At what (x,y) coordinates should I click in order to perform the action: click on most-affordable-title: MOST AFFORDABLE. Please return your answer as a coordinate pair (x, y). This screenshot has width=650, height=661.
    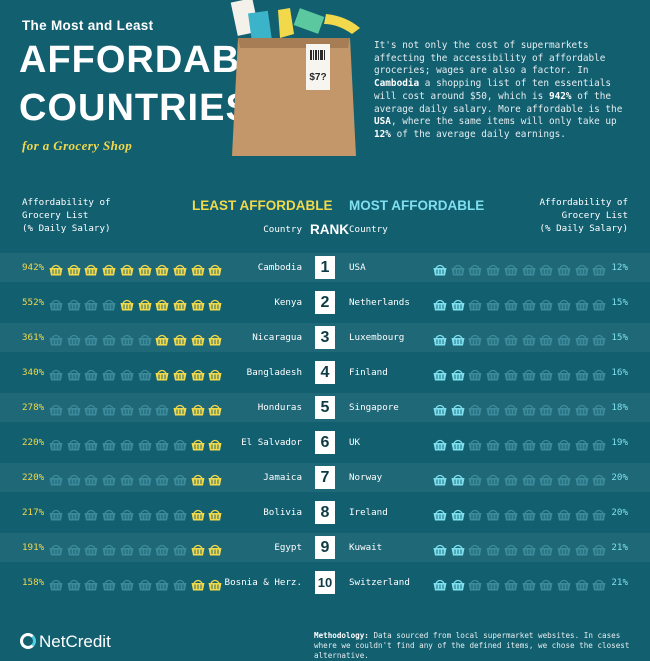
    Looking at the image, I should click on (417, 205).